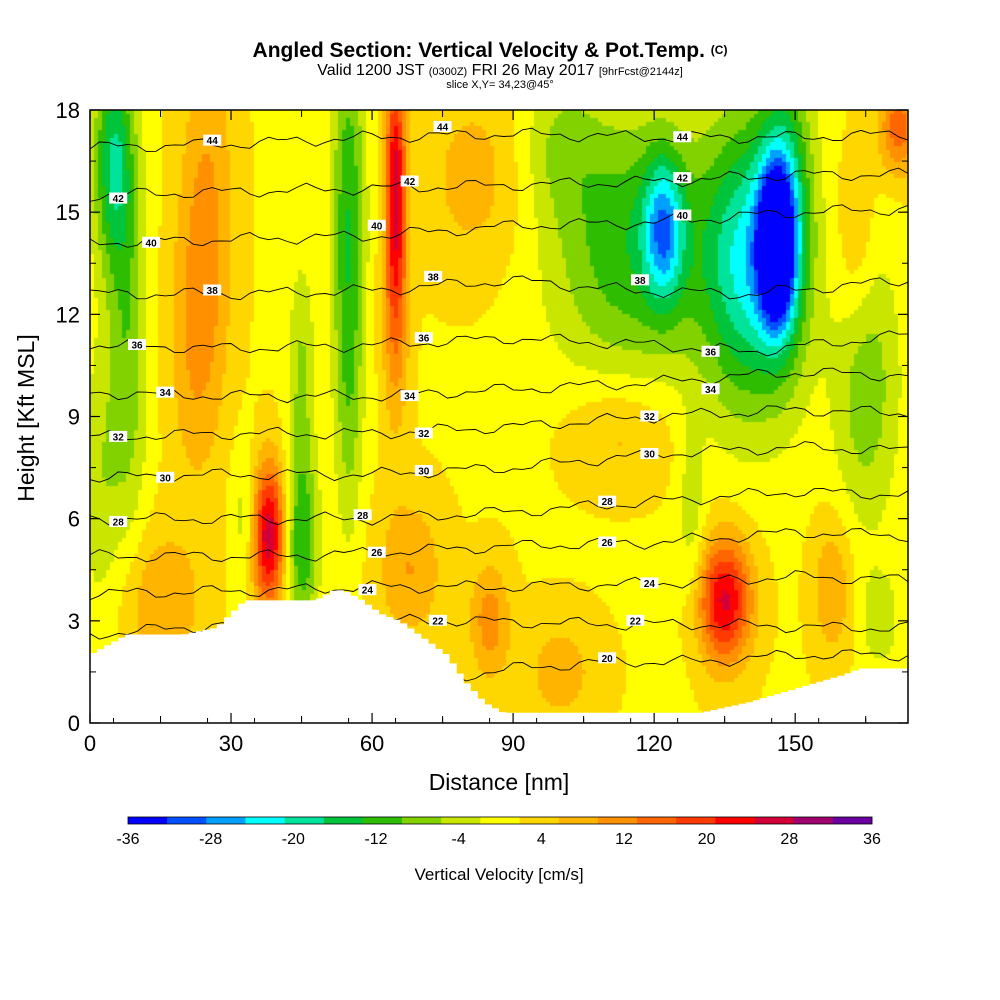  I want to click on colorbar-label: Vertical Velocity [cm/s], so click(498, 874).